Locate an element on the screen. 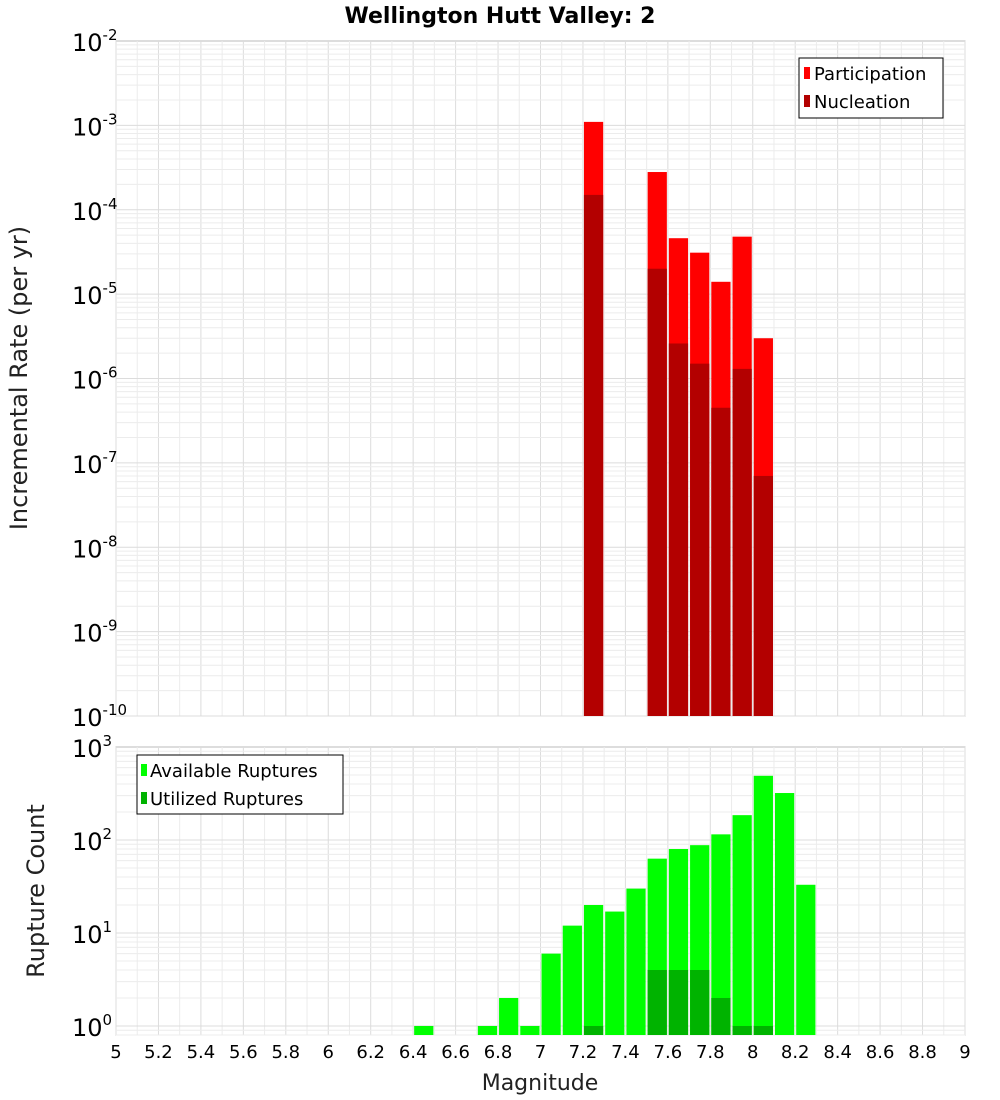 Image resolution: width=1000 pixels, height=1100 pixels. rate-y-tick-label: 10⁻⁵ is located at coordinates (95, 294).